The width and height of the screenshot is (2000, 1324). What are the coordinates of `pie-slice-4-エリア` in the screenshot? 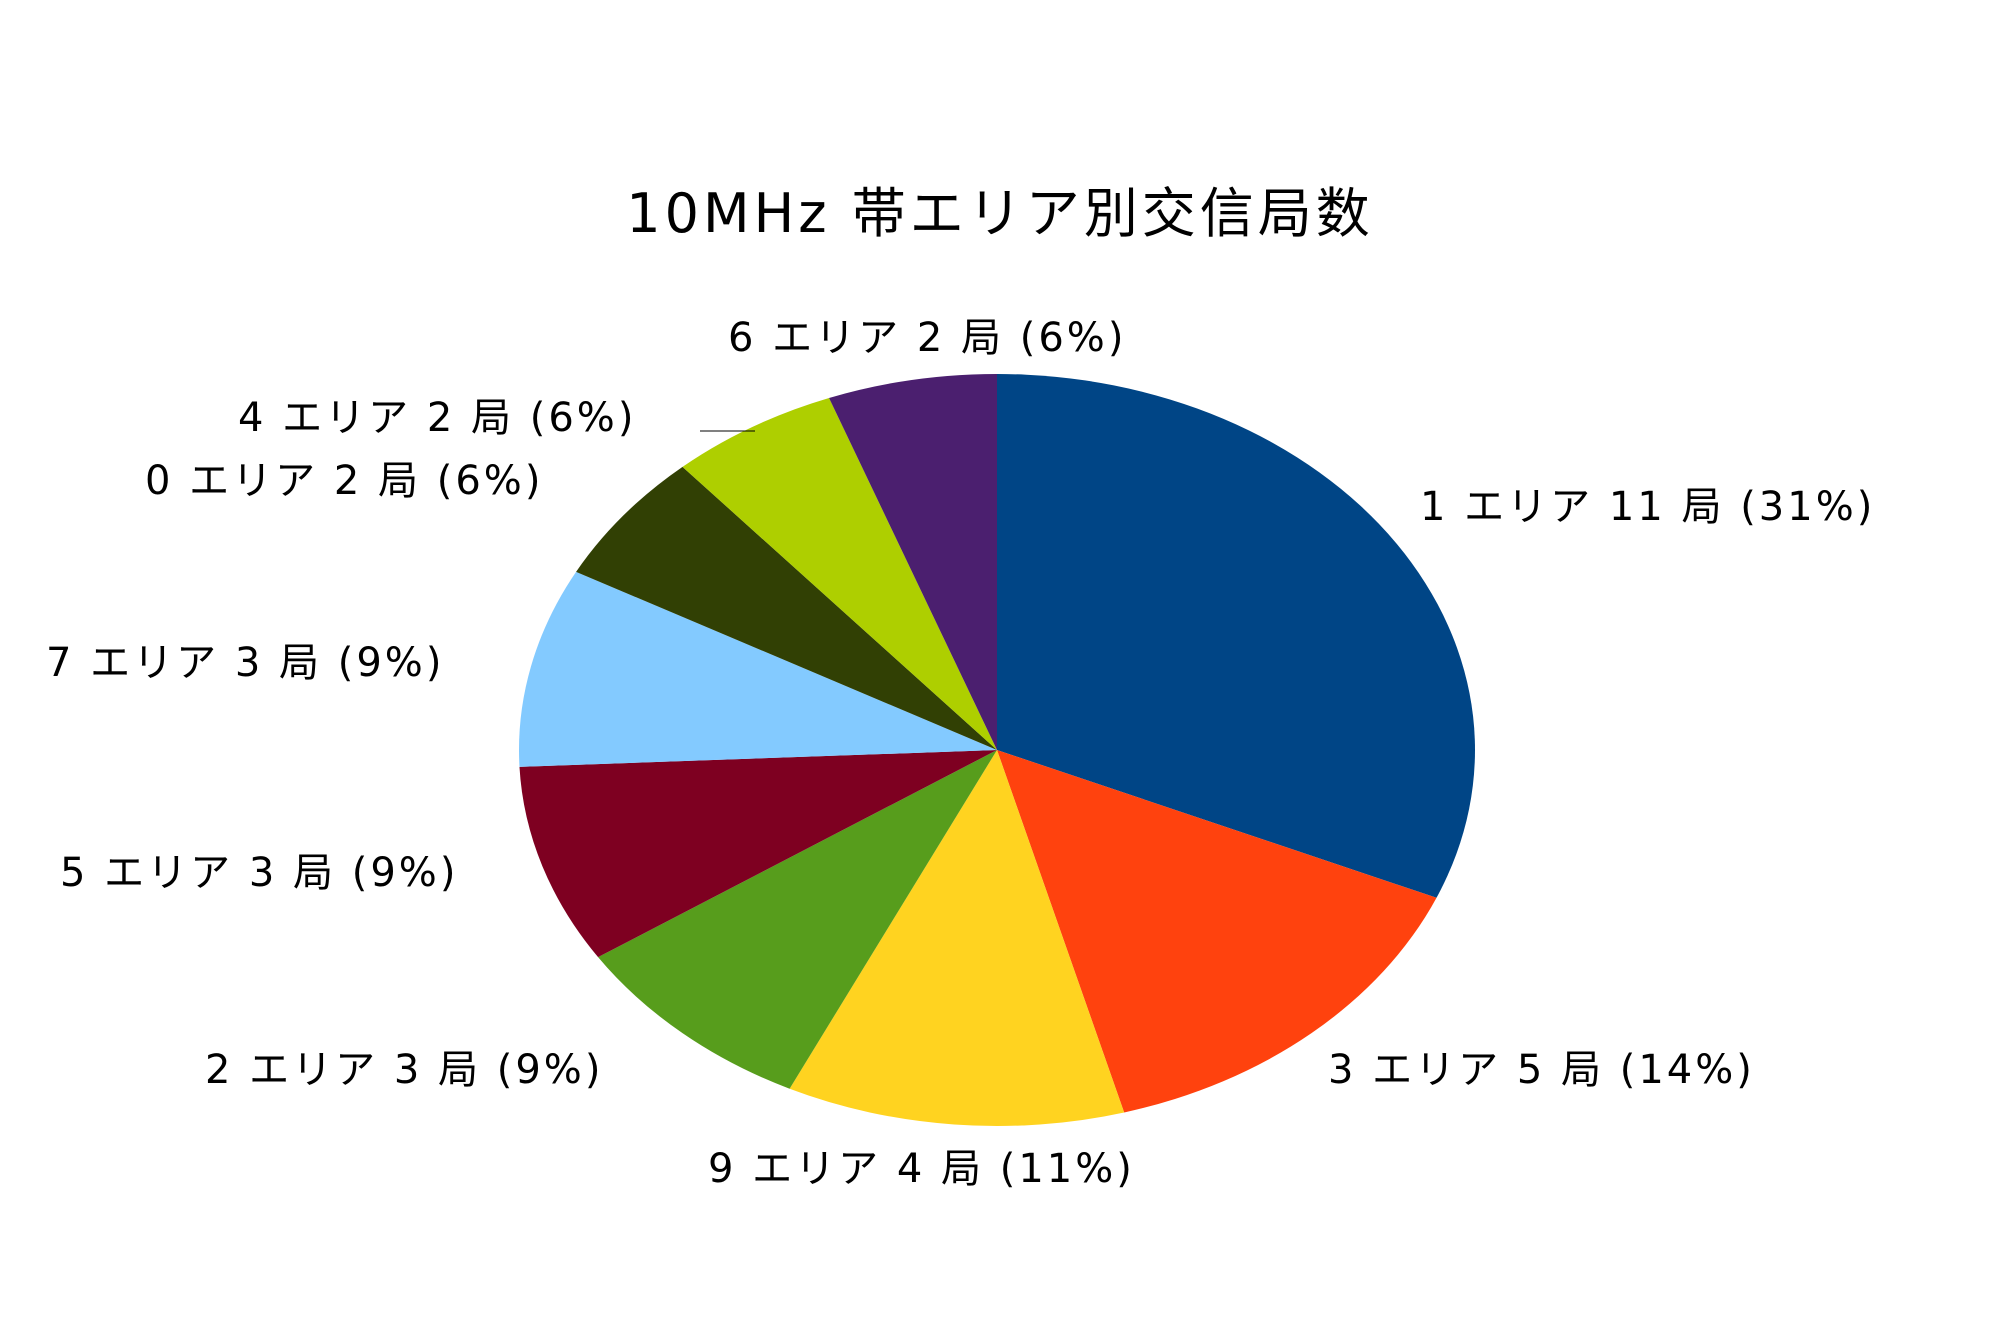 It's located at (839, 573).